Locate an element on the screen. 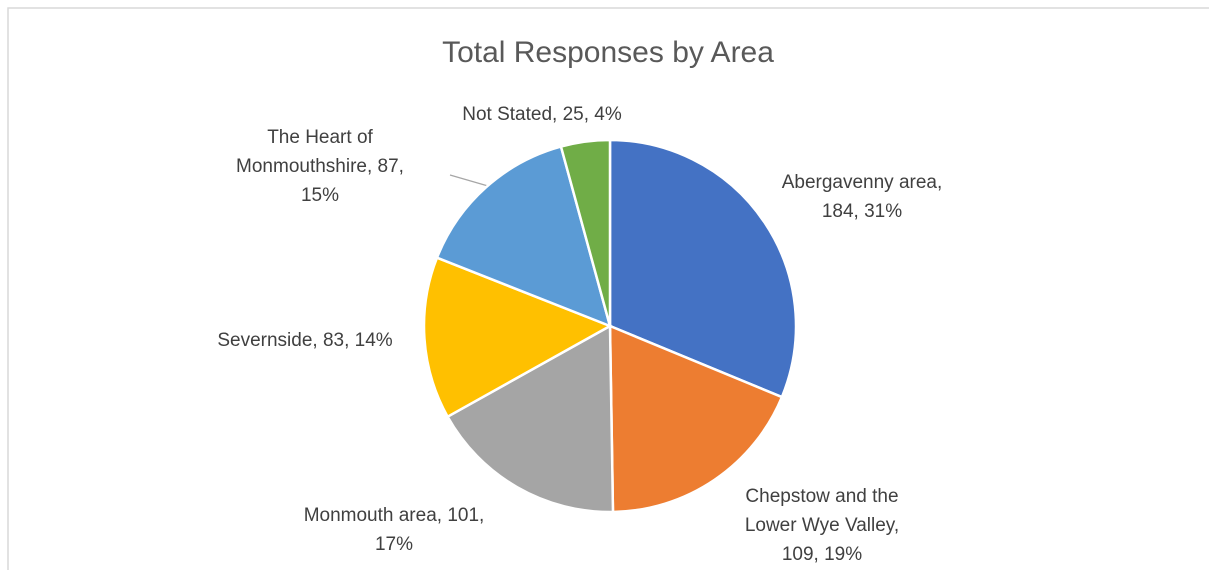  chart-title: Total Responses by Area is located at coordinates (608, 52).